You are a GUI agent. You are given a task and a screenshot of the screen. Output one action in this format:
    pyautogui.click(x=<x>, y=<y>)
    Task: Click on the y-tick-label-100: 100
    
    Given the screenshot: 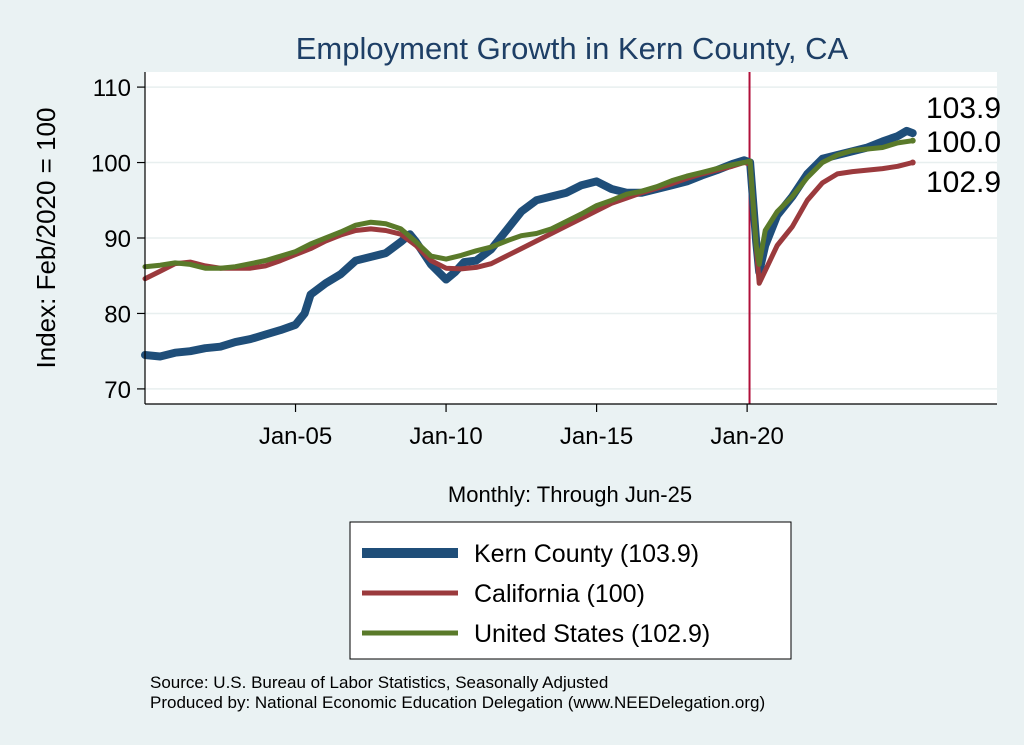 What is the action you would take?
    pyautogui.click(x=111, y=164)
    